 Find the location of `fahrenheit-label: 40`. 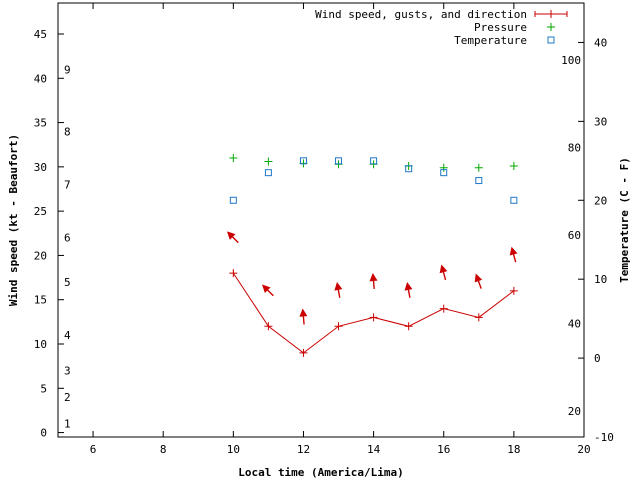

fahrenheit-label: 40 is located at coordinates (574, 323).